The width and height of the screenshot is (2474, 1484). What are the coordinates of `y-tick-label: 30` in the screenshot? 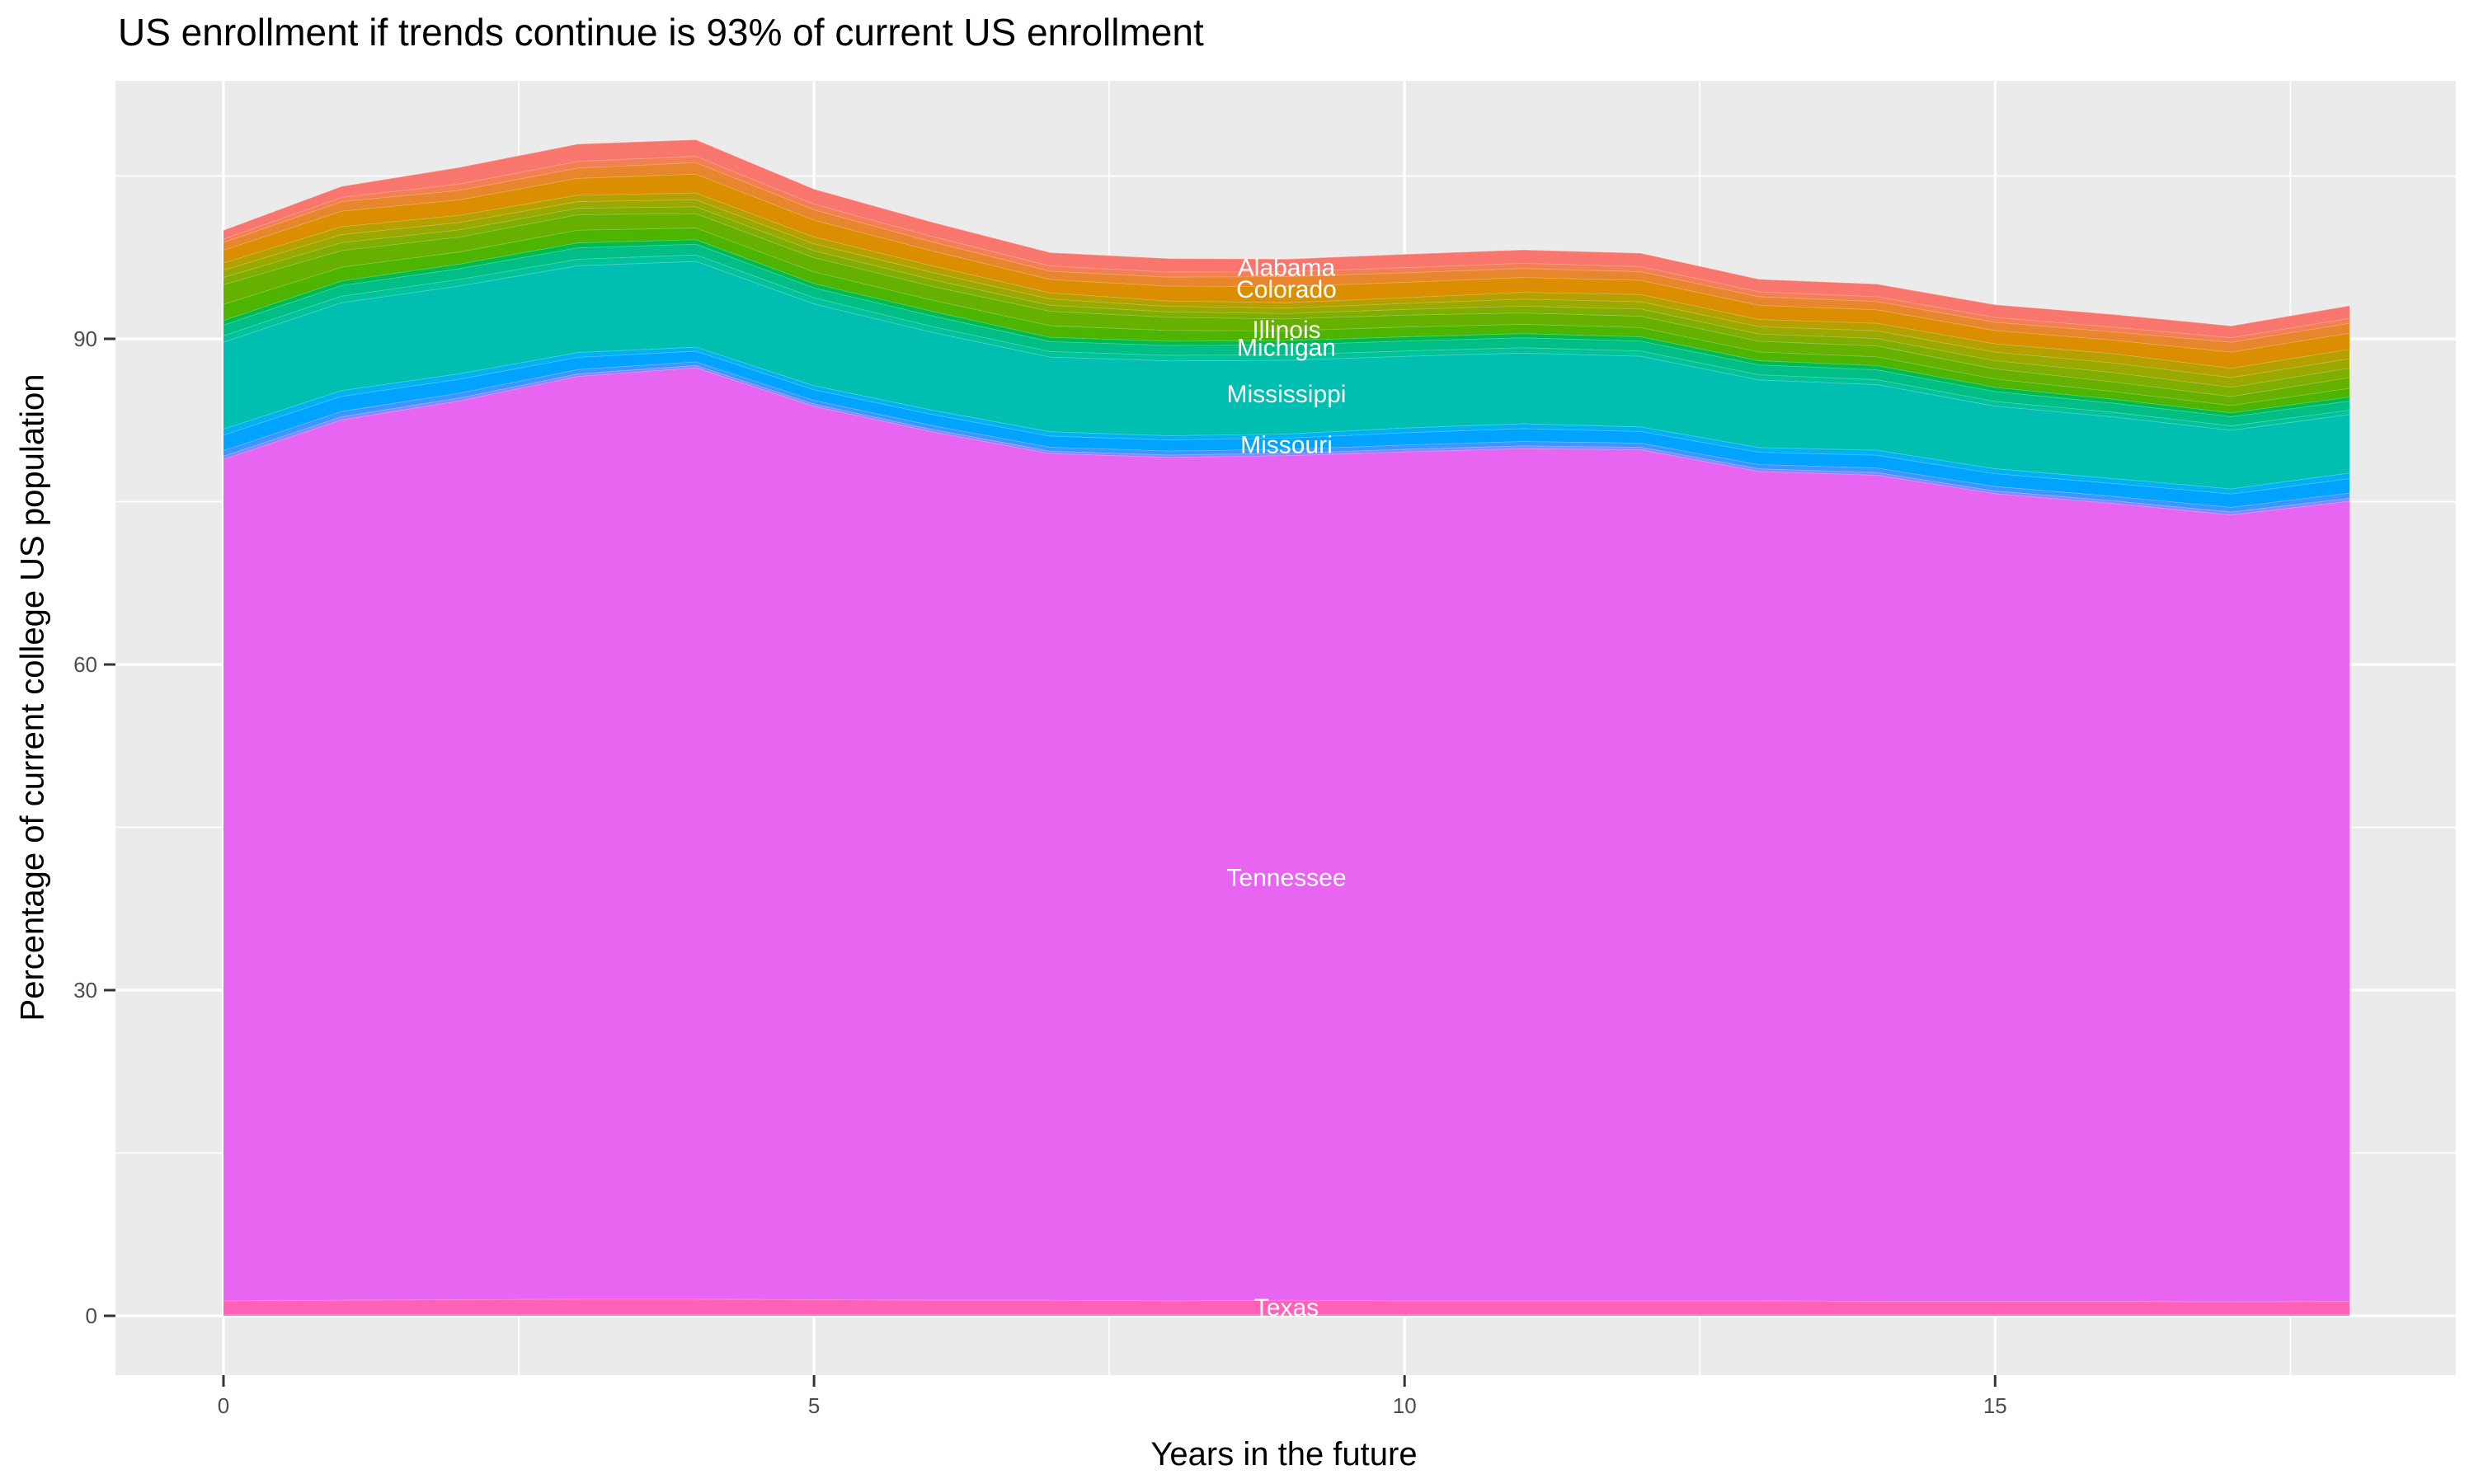 It's located at (85, 991).